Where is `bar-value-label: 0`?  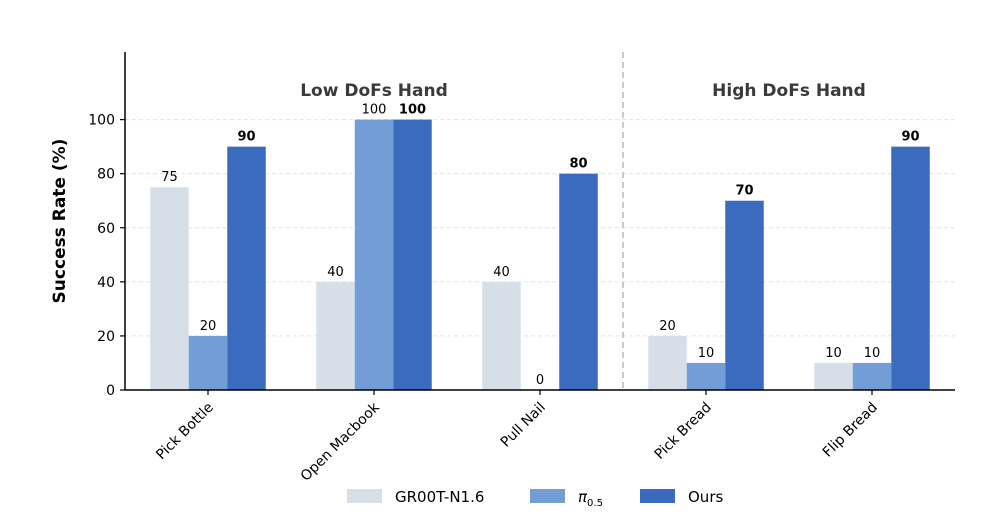
bar-value-label: 0 is located at coordinates (540, 380).